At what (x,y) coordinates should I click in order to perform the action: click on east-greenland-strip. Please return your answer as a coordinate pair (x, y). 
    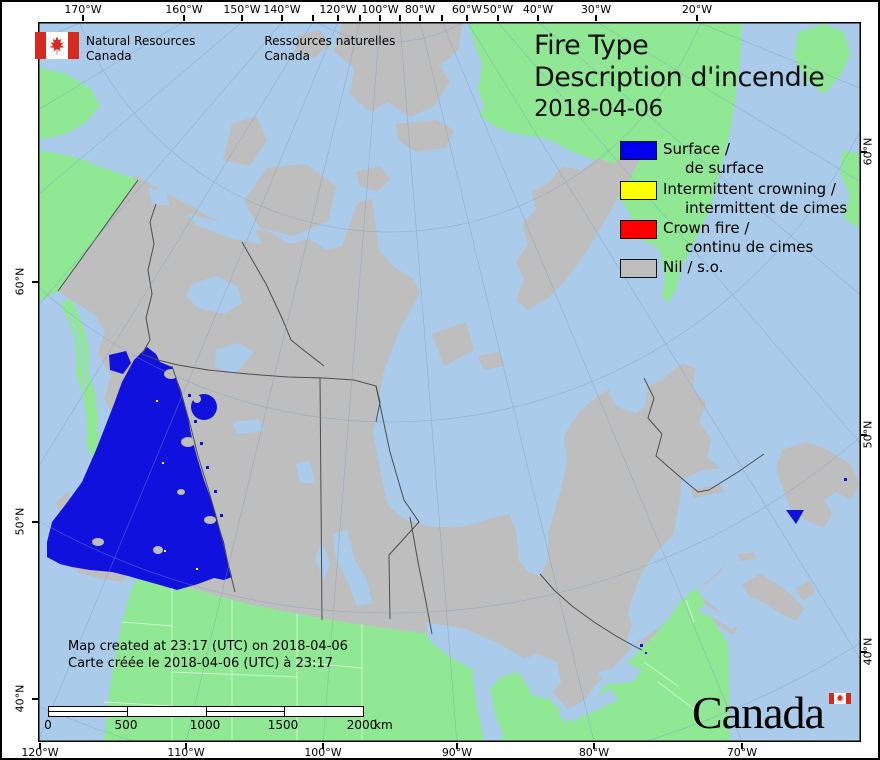
    Looking at the image, I should click on (850, 190).